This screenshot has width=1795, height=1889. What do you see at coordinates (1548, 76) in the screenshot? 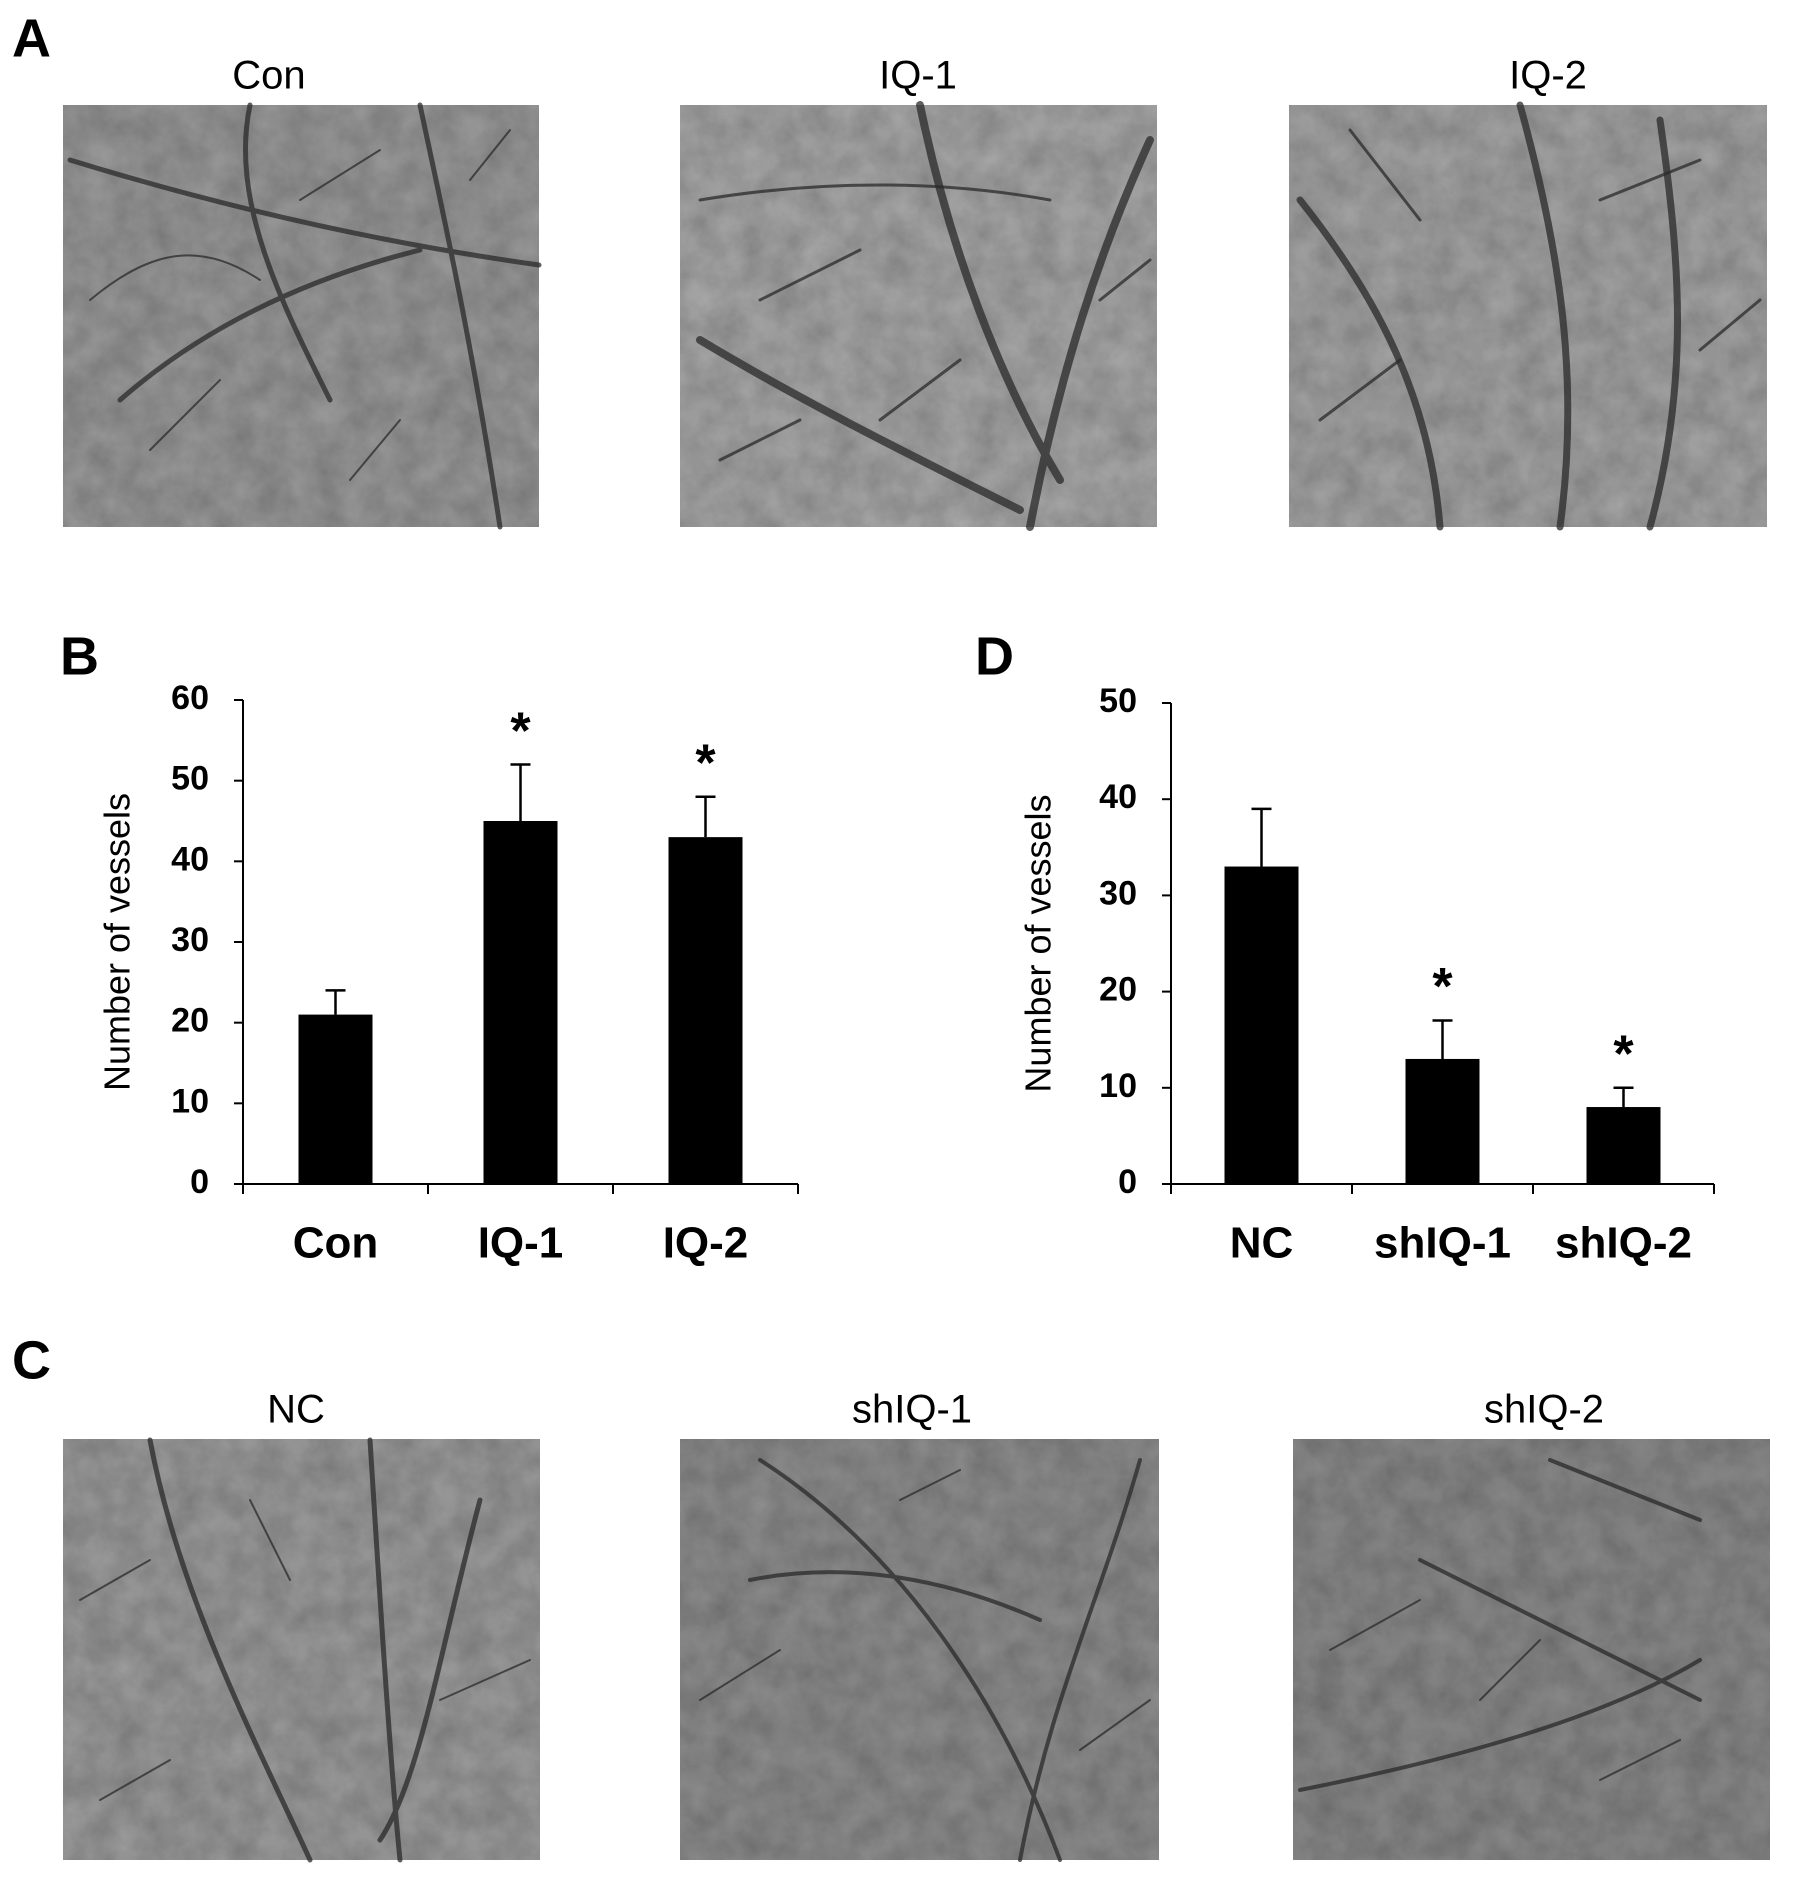
I see `photo-caption: IQ-2` at bounding box center [1548, 76].